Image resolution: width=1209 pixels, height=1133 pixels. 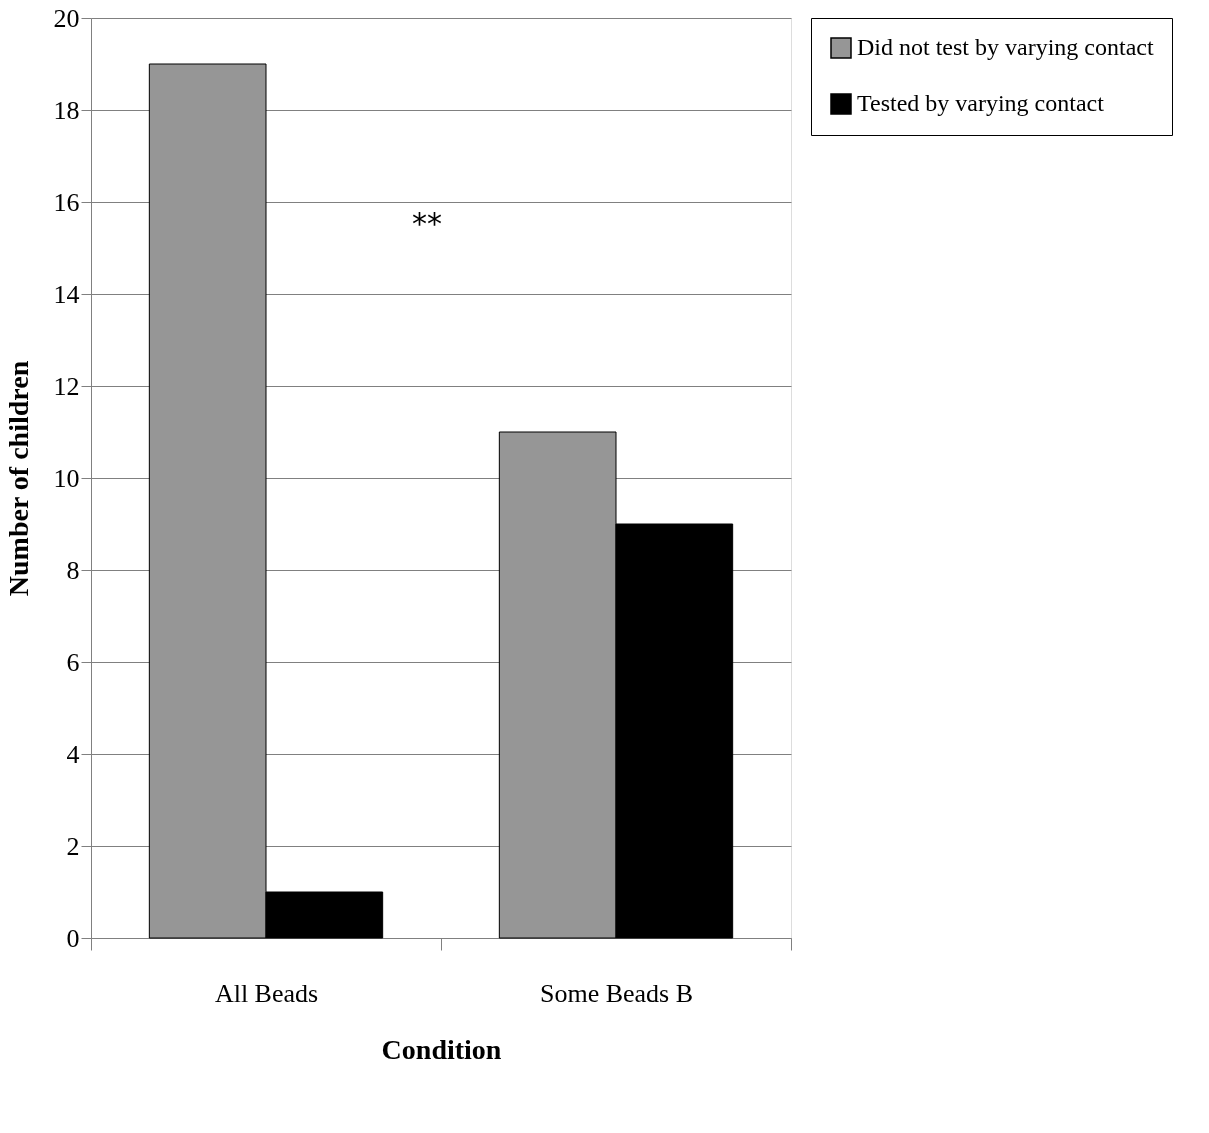 What do you see at coordinates (66, 202) in the screenshot?
I see `y-tick-label: 16` at bounding box center [66, 202].